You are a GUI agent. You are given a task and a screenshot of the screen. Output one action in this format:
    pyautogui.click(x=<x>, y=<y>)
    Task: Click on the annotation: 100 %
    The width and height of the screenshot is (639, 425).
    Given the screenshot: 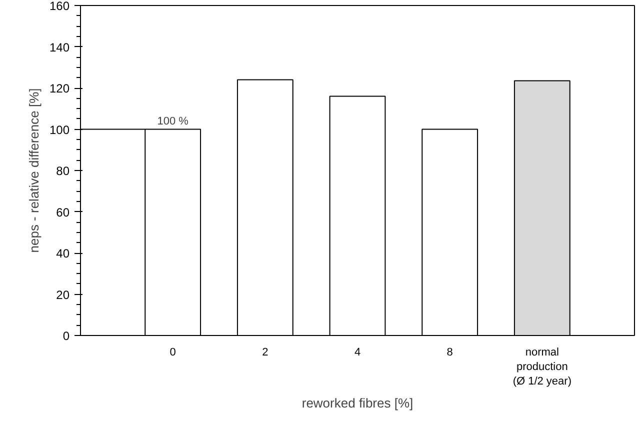 What is the action you would take?
    pyautogui.click(x=173, y=121)
    